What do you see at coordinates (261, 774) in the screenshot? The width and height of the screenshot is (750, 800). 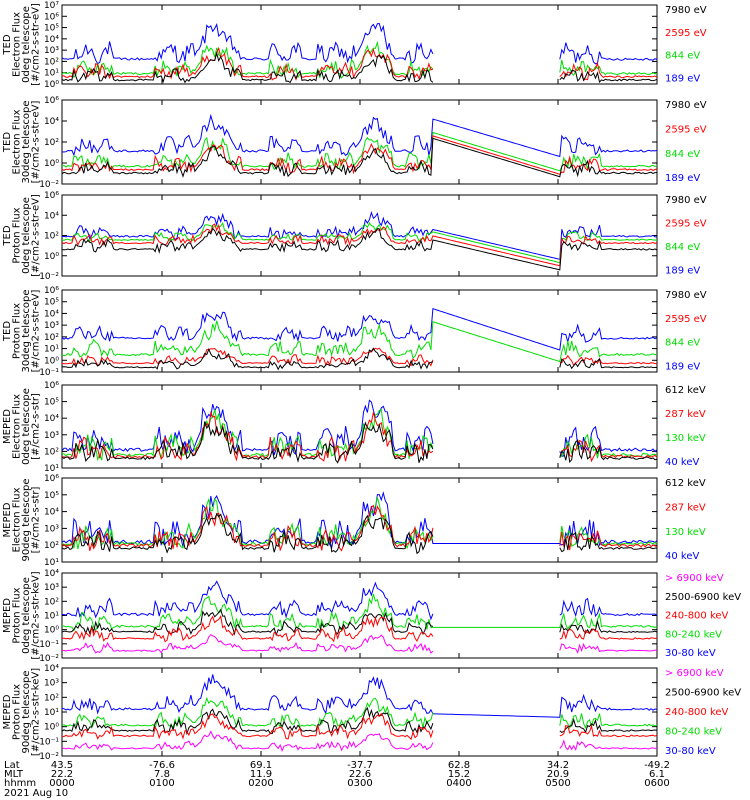 I see `footer-mlt-value: 11.9` at bounding box center [261, 774].